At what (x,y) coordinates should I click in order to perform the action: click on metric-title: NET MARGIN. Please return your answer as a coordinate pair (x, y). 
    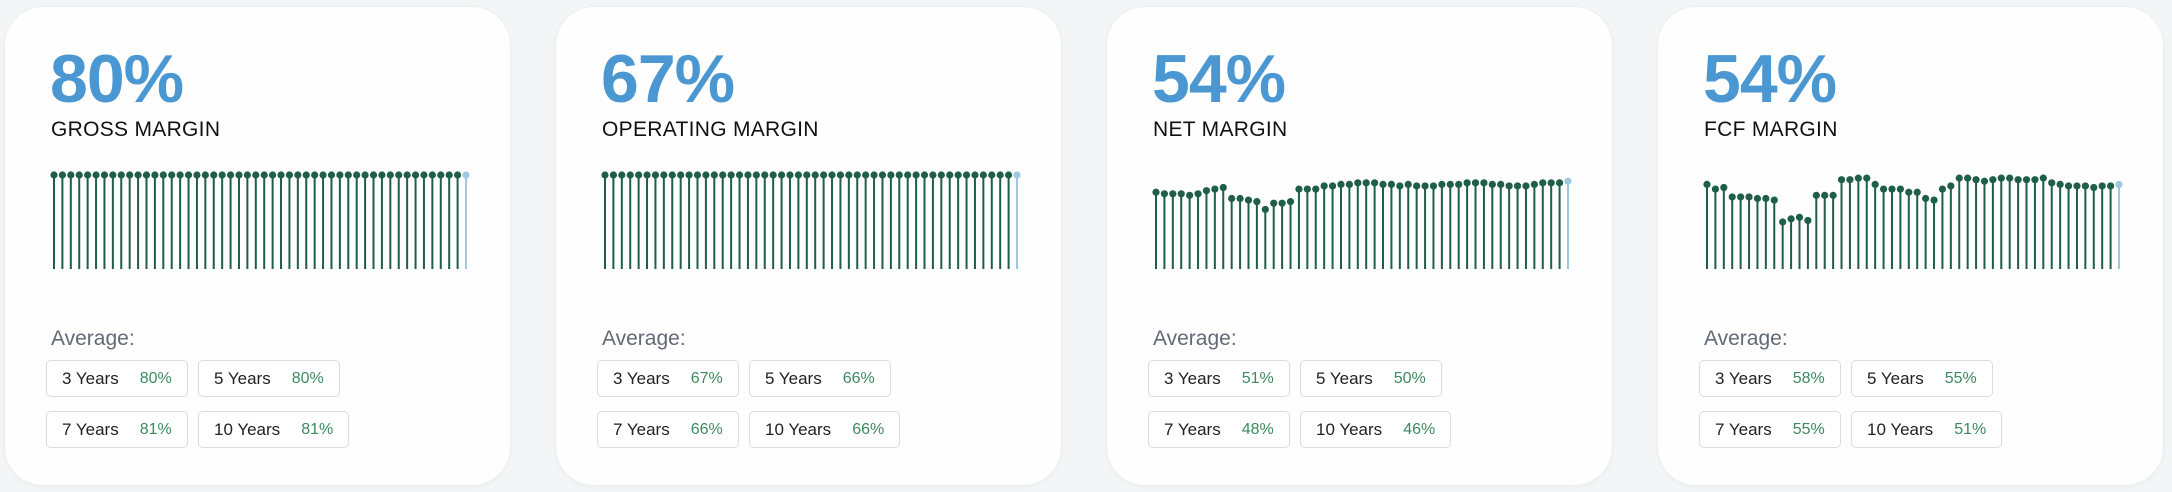
    Looking at the image, I should click on (1220, 129).